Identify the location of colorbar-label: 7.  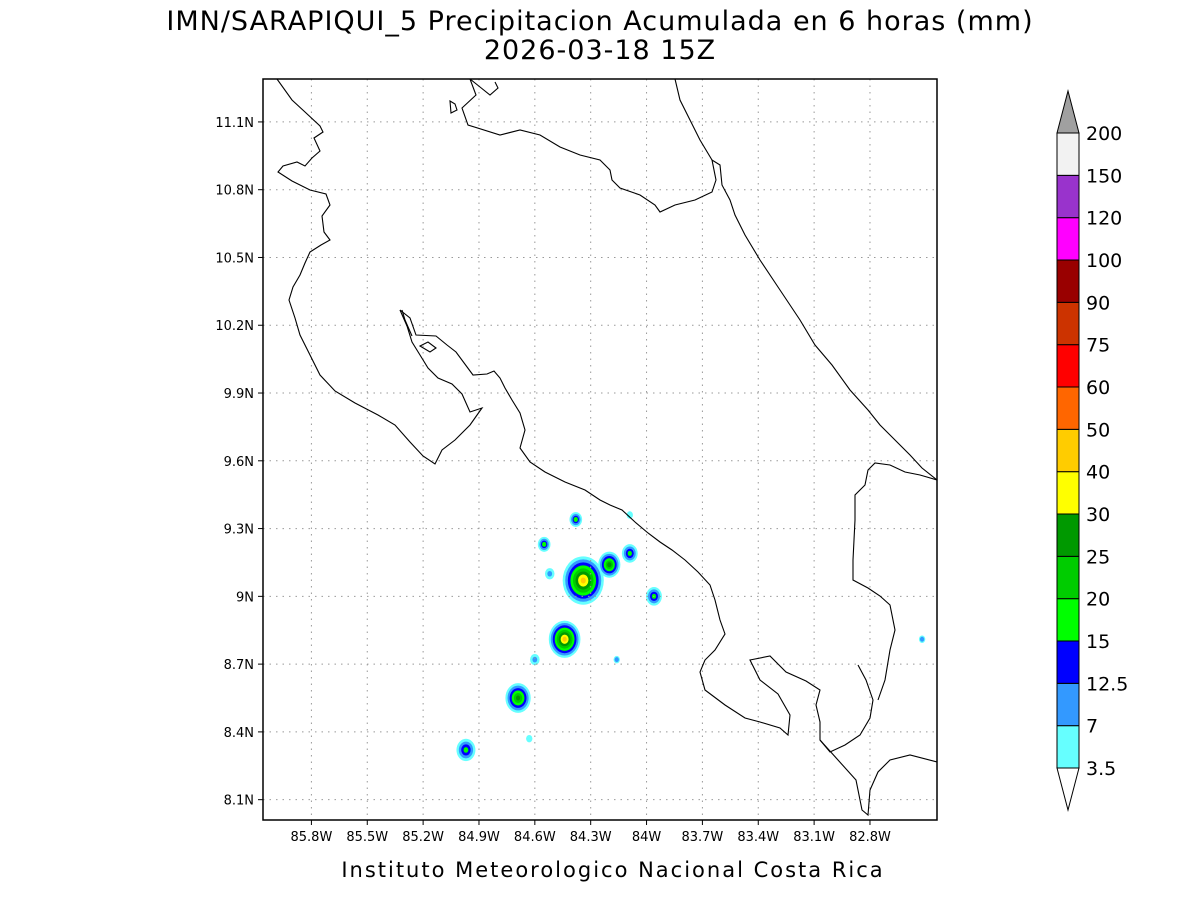
(1092, 727).